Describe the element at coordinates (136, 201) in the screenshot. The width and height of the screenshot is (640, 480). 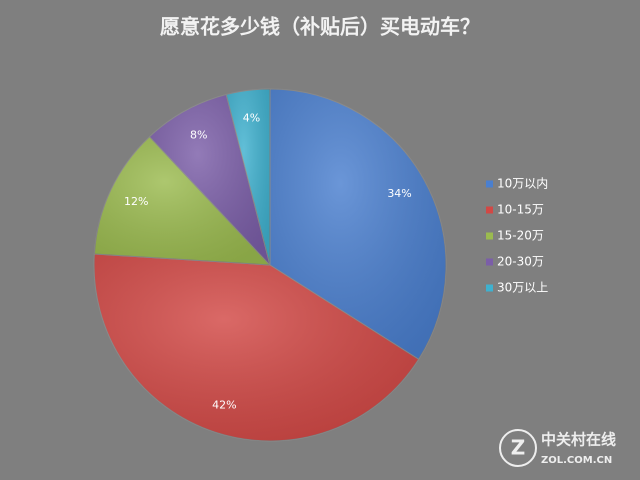
I see `data-label: 12%` at that location.